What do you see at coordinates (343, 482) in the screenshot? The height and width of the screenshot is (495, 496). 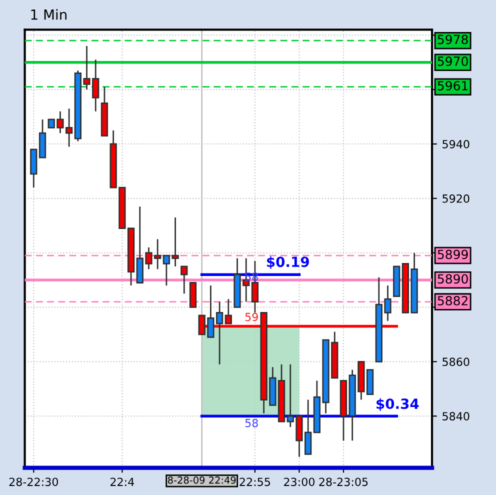 I see `x-tick-label: 28-23:05` at bounding box center [343, 482].